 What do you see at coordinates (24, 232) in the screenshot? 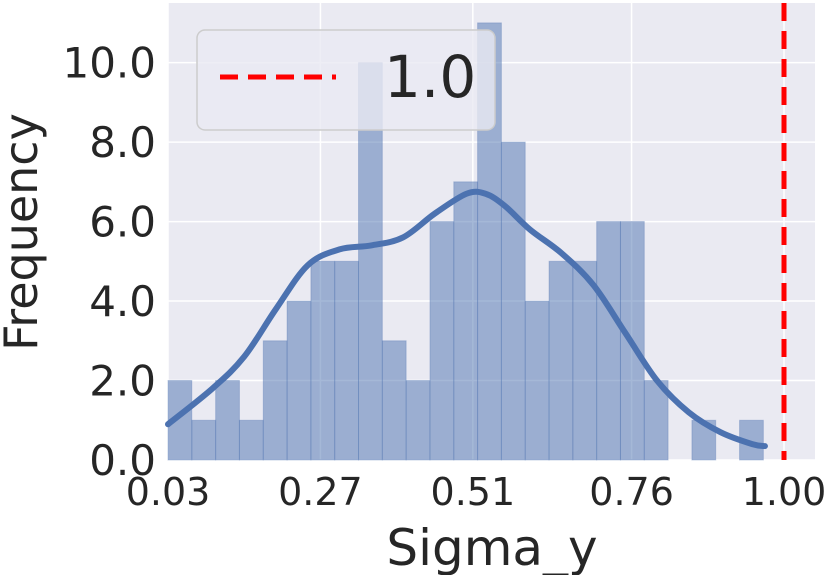
I see `y-axis-label: Frequency` at bounding box center [24, 232].